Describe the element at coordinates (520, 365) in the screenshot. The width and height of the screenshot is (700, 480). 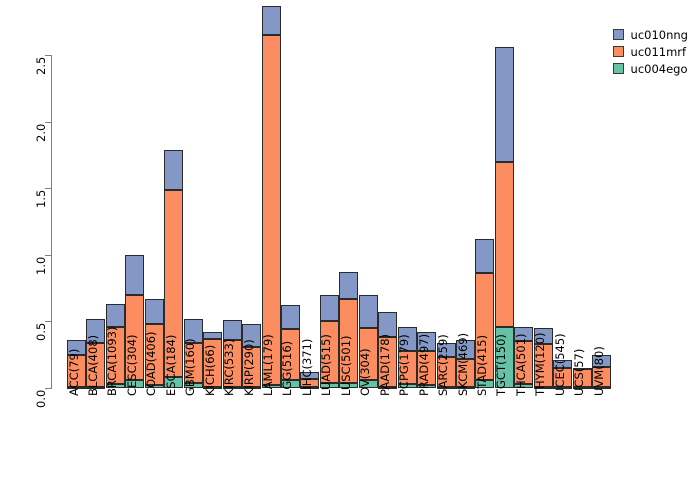
I see `x-tick-label: THCA(501)` at that location.